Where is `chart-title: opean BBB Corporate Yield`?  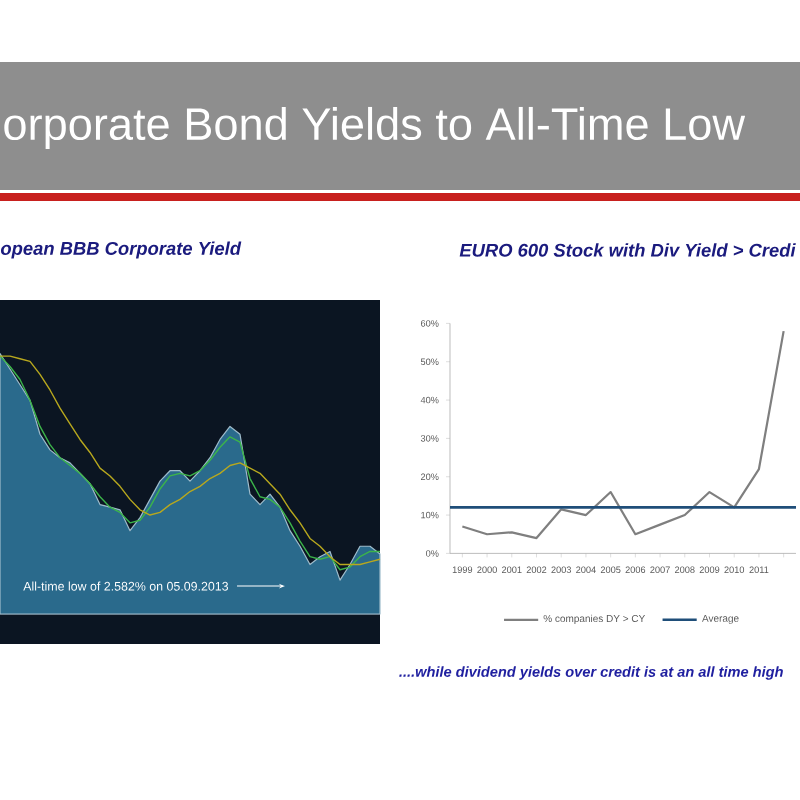 chart-title: opean BBB Corporate Yield is located at coordinates (121, 250).